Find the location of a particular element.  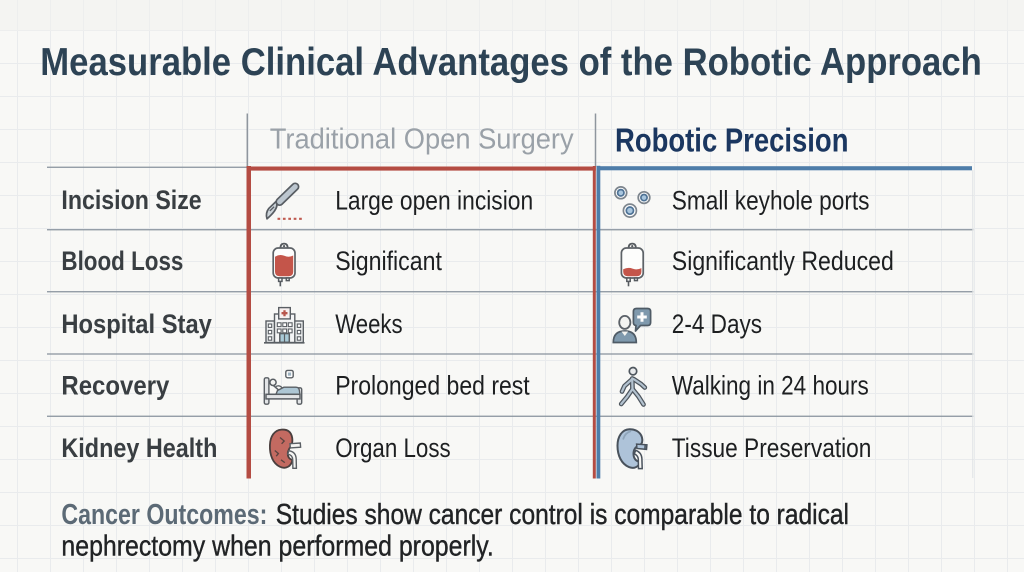

svg-text: Large open incision is located at coordinates (434, 201).